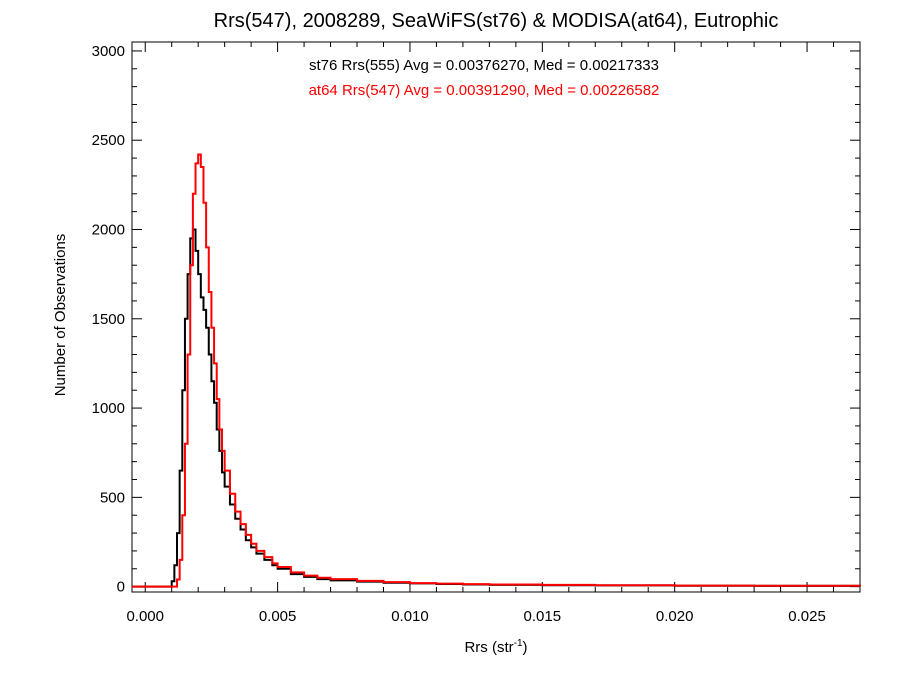 The height and width of the screenshot is (675, 900). I want to click on x-axis-label-main: Rrs (str, so click(488, 647).